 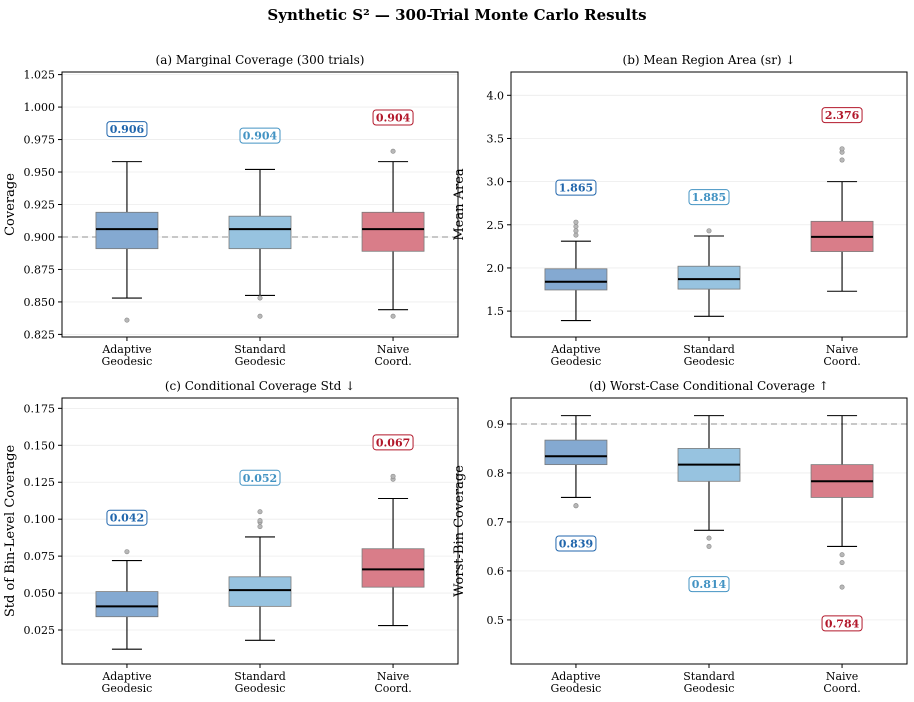 I want to click on annotation-label: 0.814, so click(x=709, y=584).